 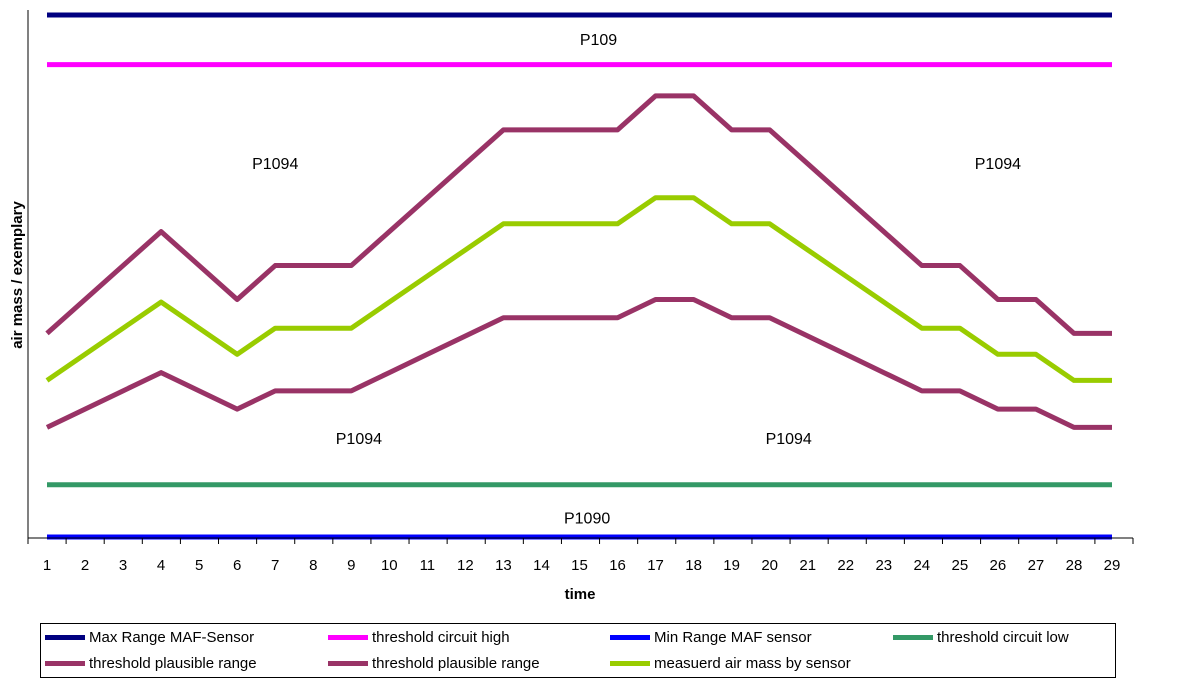 I want to click on x-tick-label: 2, so click(x=85, y=565).